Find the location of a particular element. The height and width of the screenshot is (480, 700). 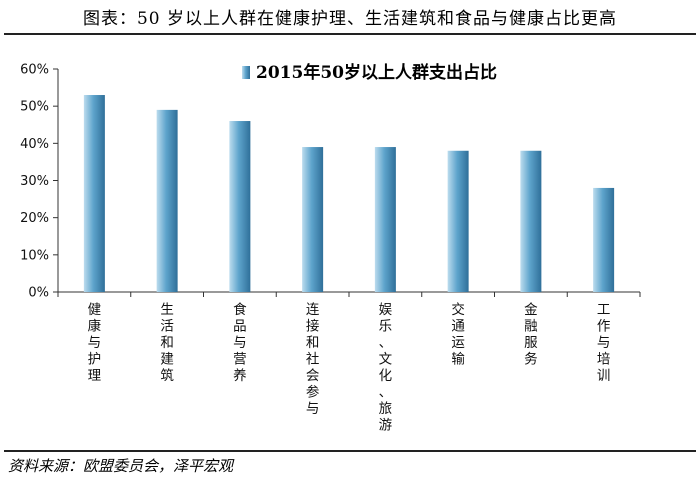

x-category-label: 食品与营养 is located at coordinates (240, 342).